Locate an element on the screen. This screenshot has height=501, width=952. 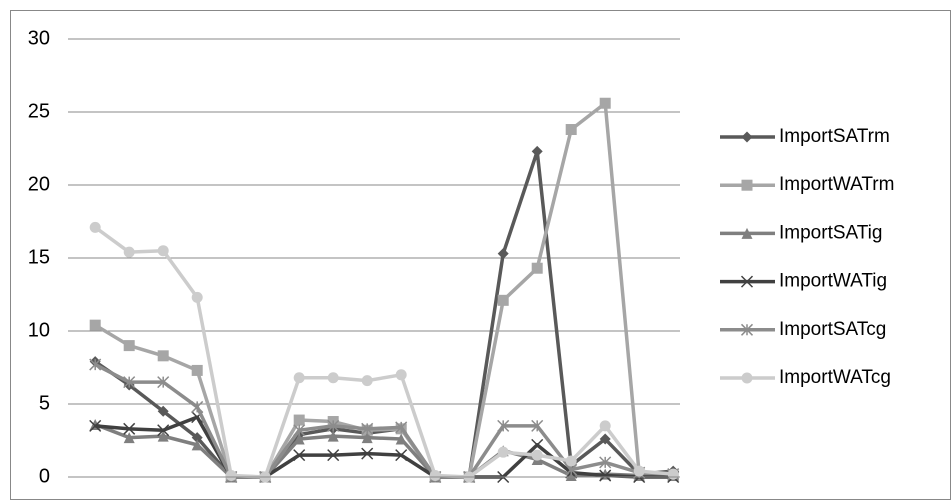
y-tick-label: 10 is located at coordinates (39, 330).